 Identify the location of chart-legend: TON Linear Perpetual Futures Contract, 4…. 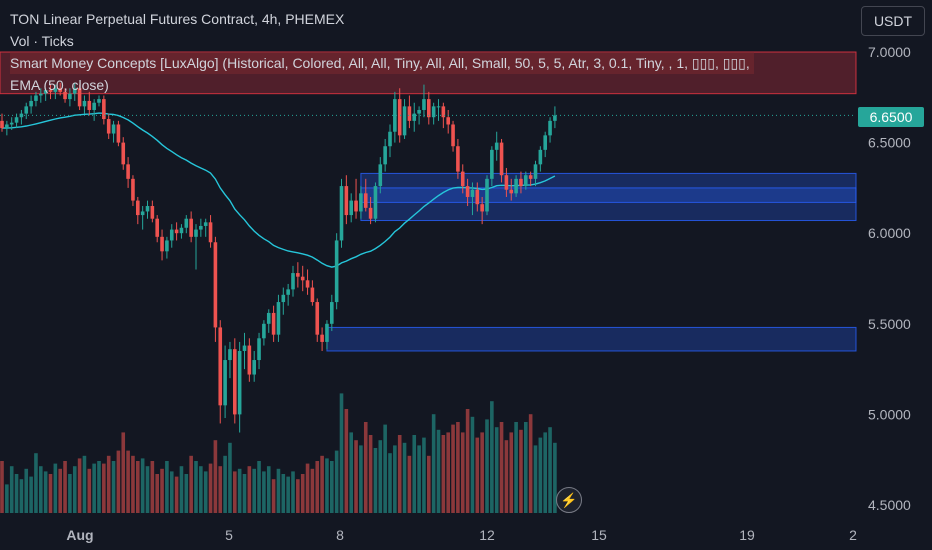
(382, 52).